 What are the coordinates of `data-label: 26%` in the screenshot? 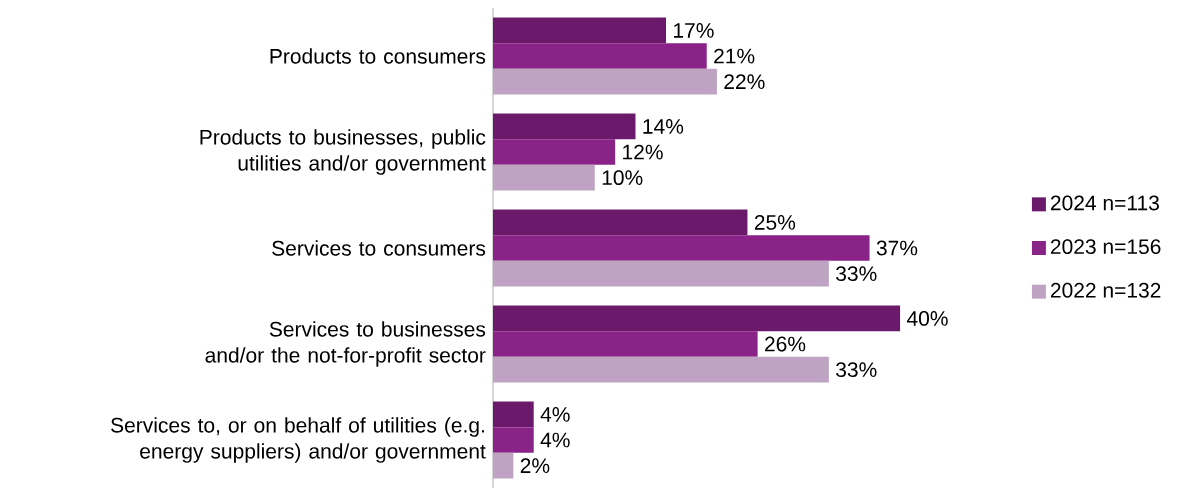 It's located at (785, 344).